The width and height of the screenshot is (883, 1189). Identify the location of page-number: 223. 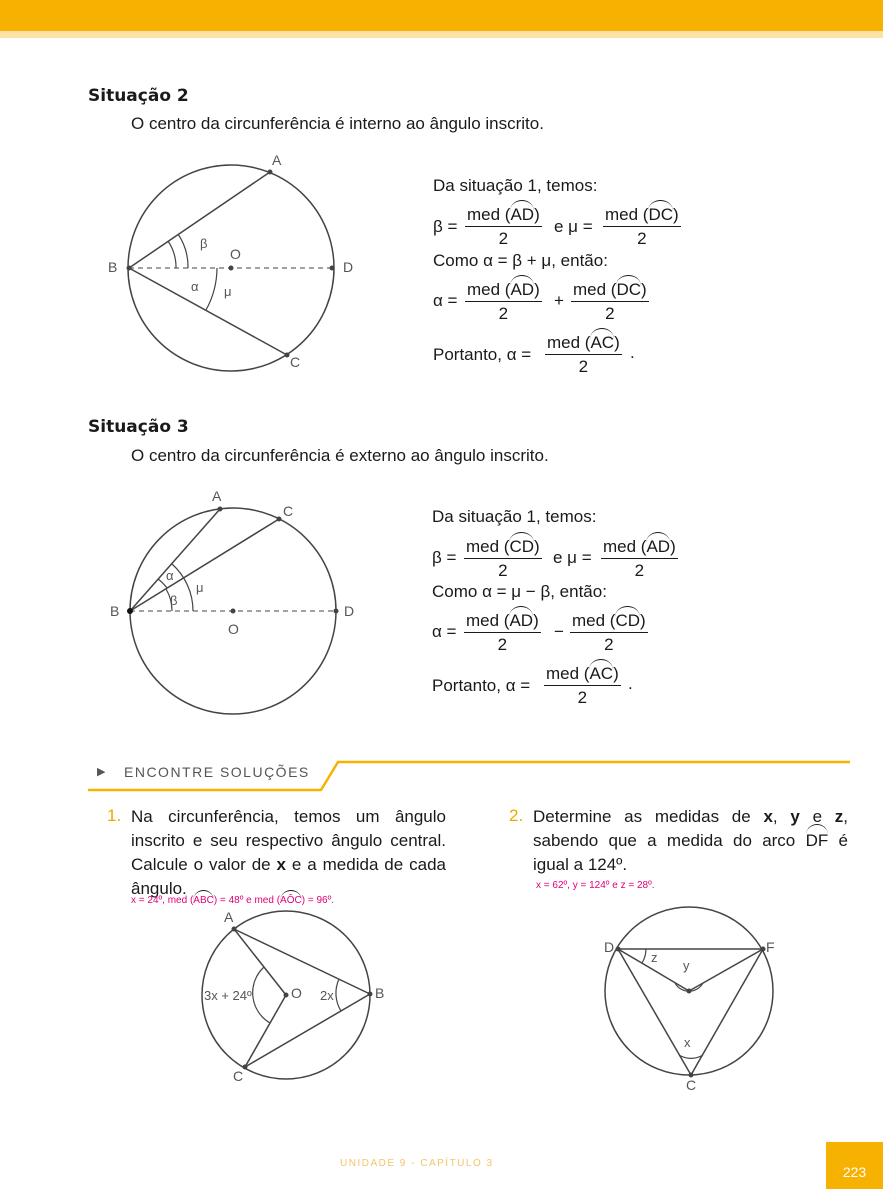
(854, 1172).